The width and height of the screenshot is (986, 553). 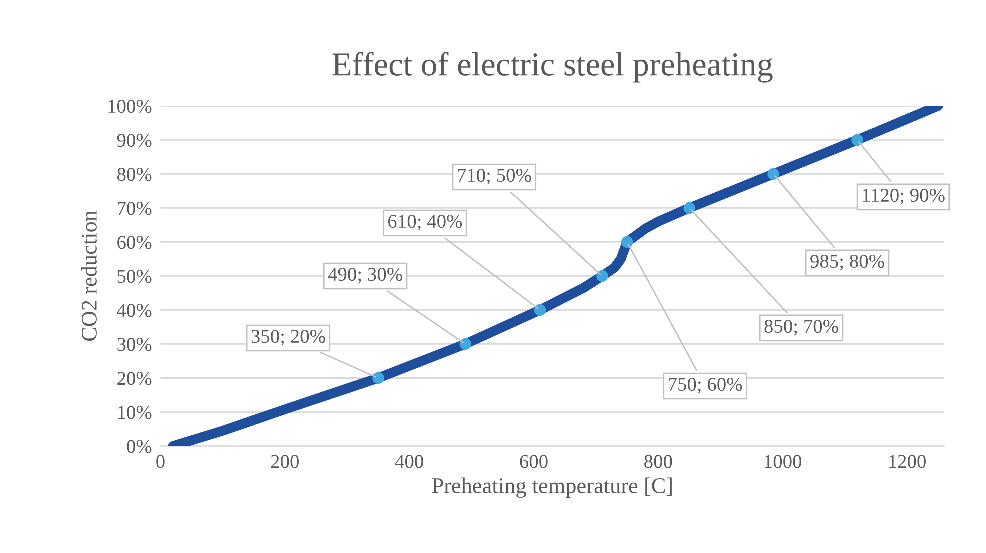 I want to click on y-tick-label: 30%, so click(x=135, y=345).